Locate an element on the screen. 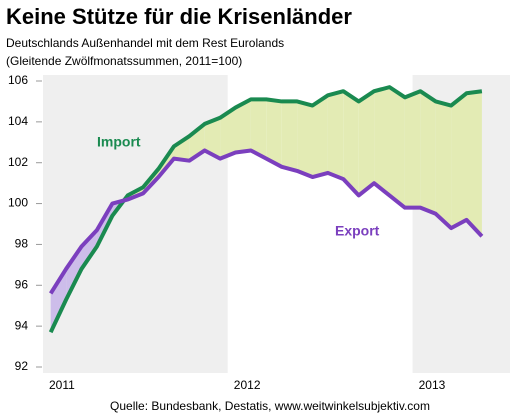 The width and height of the screenshot is (520, 420). y-tick-label: 102 is located at coordinates (18, 162).